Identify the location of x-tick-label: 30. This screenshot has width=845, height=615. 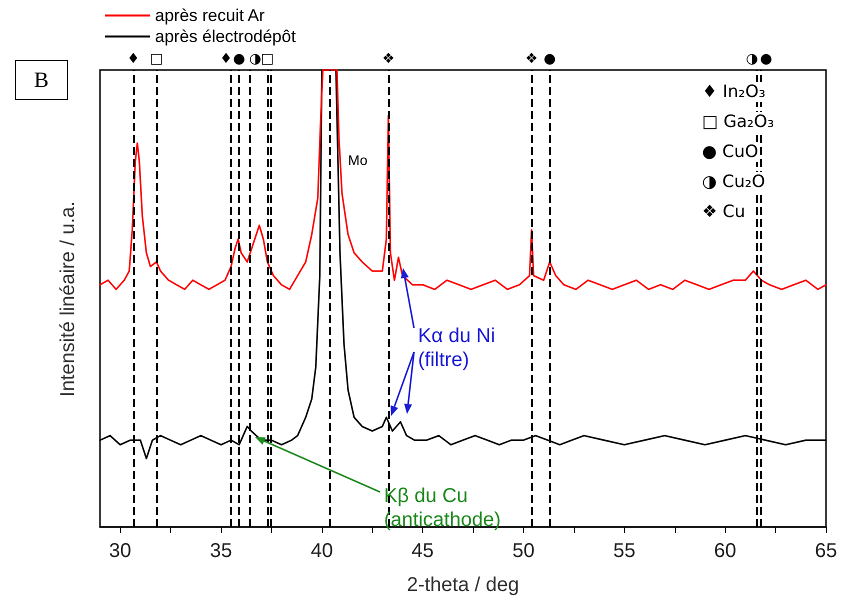
(120, 551).